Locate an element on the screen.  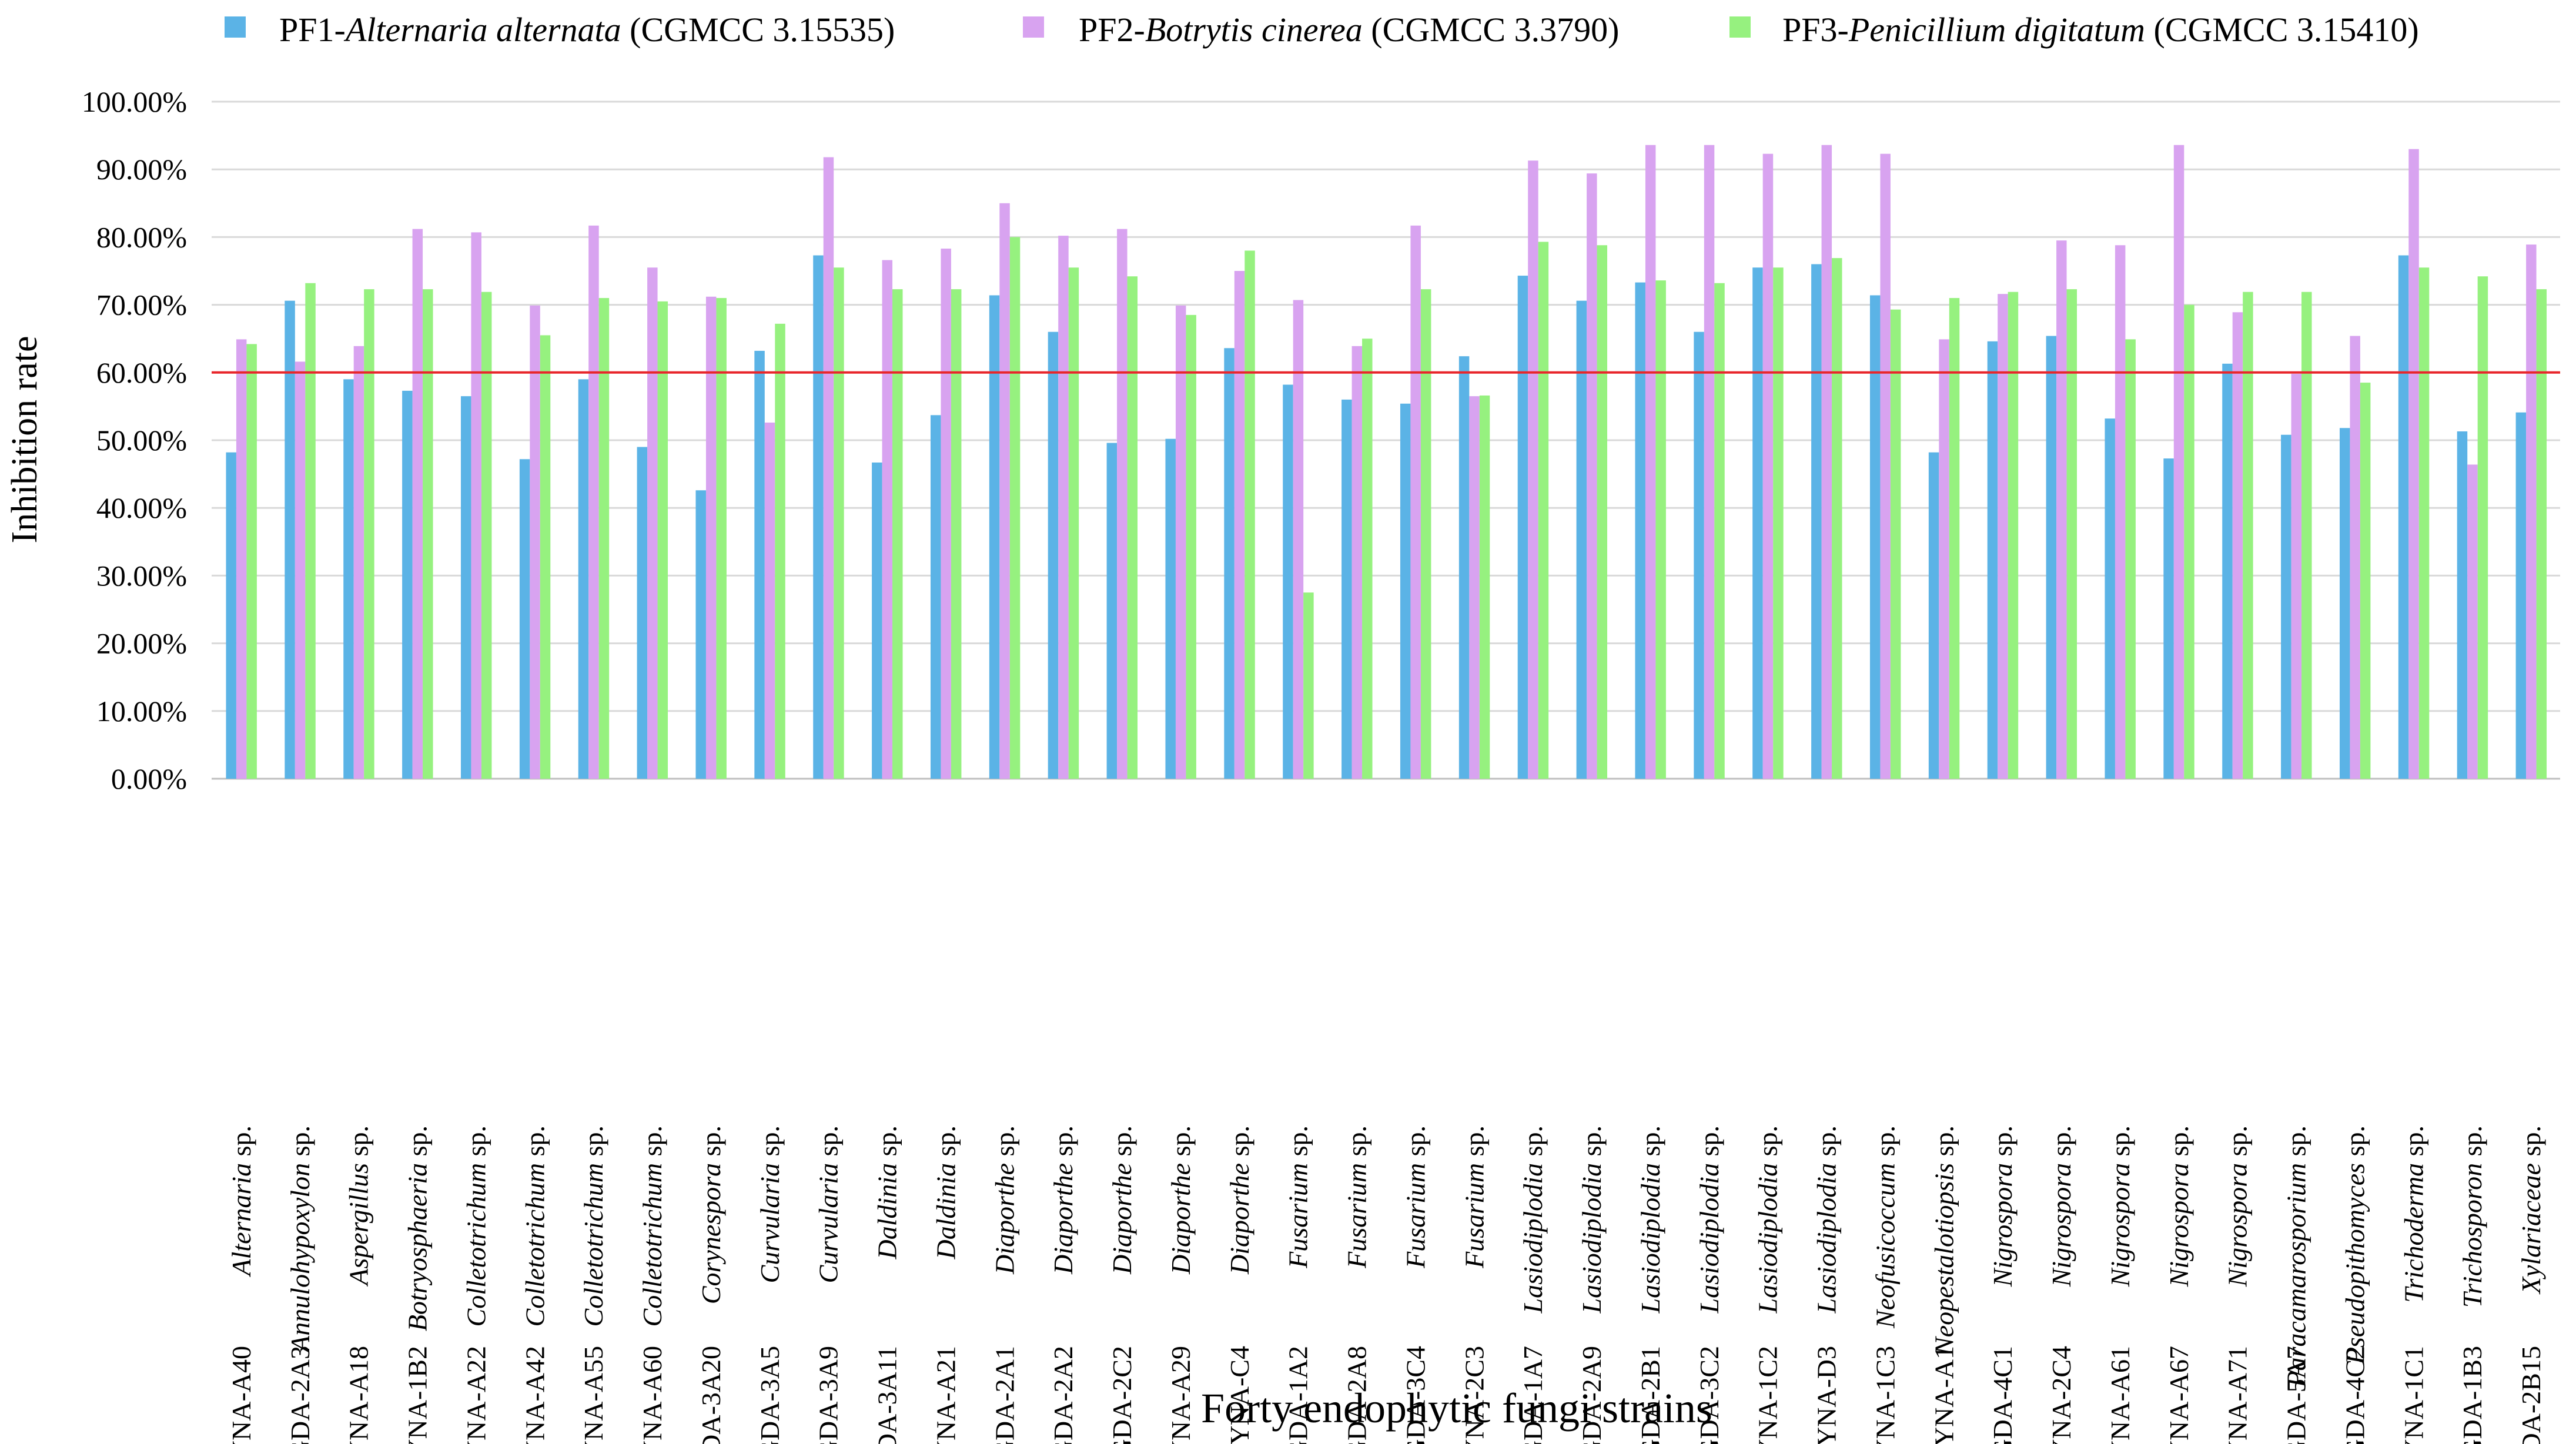
bar-pf3-yna-a29 is located at coordinates (1191, 546).